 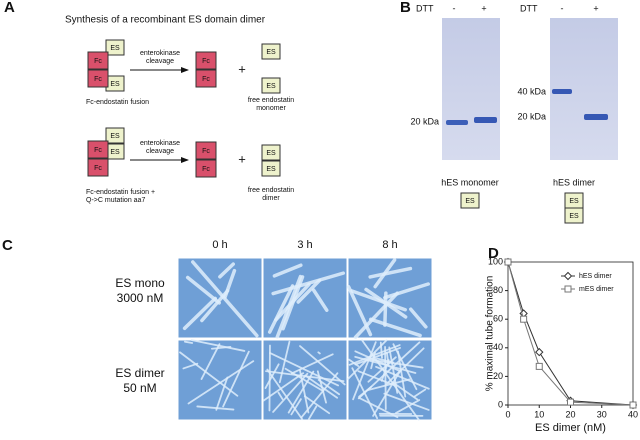 I want to click on y-tick-label: 20, so click(x=498, y=376).